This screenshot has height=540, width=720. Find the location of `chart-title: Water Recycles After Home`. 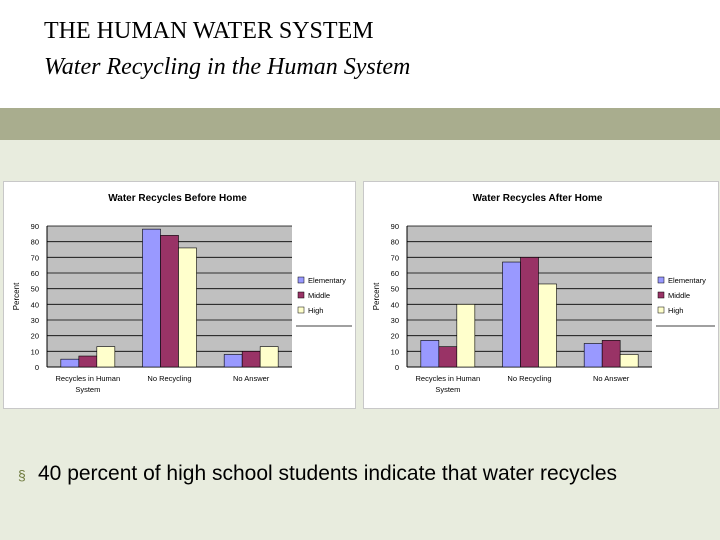

chart-title: Water Recycles After Home is located at coordinates (538, 198).